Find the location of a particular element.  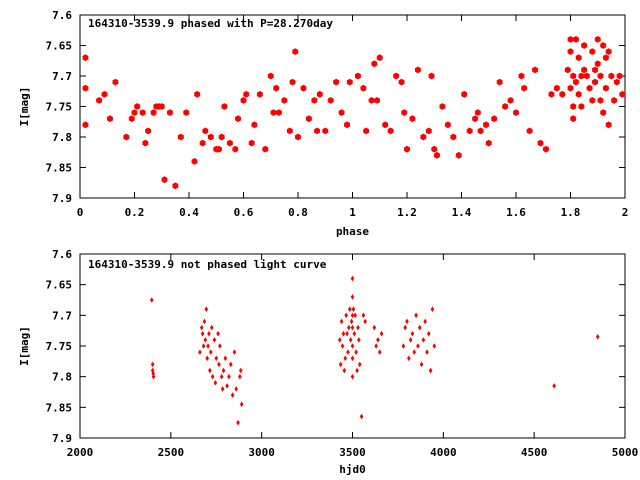

y-tick-label: 7.9 is located at coordinates (62, 198).